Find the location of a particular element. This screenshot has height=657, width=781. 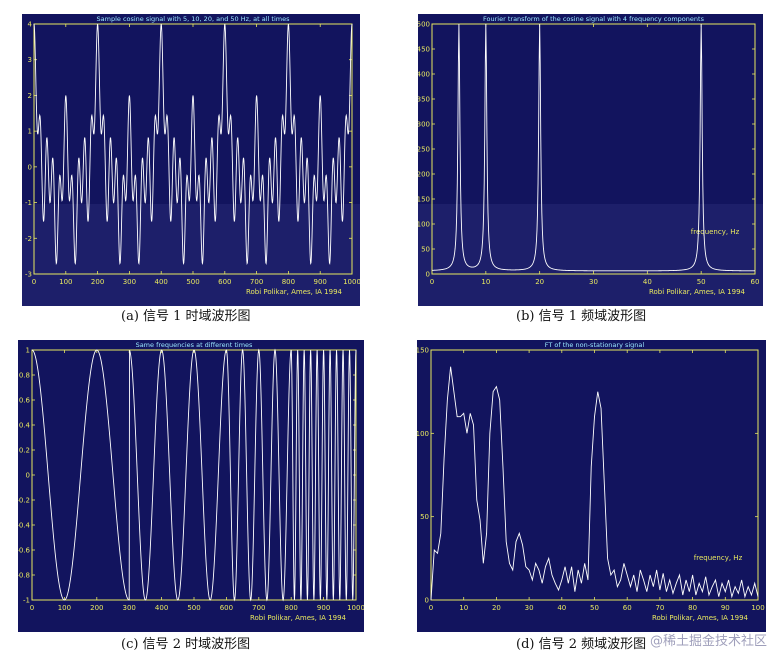

y-tick-label: 400 is located at coordinates (424, 75).